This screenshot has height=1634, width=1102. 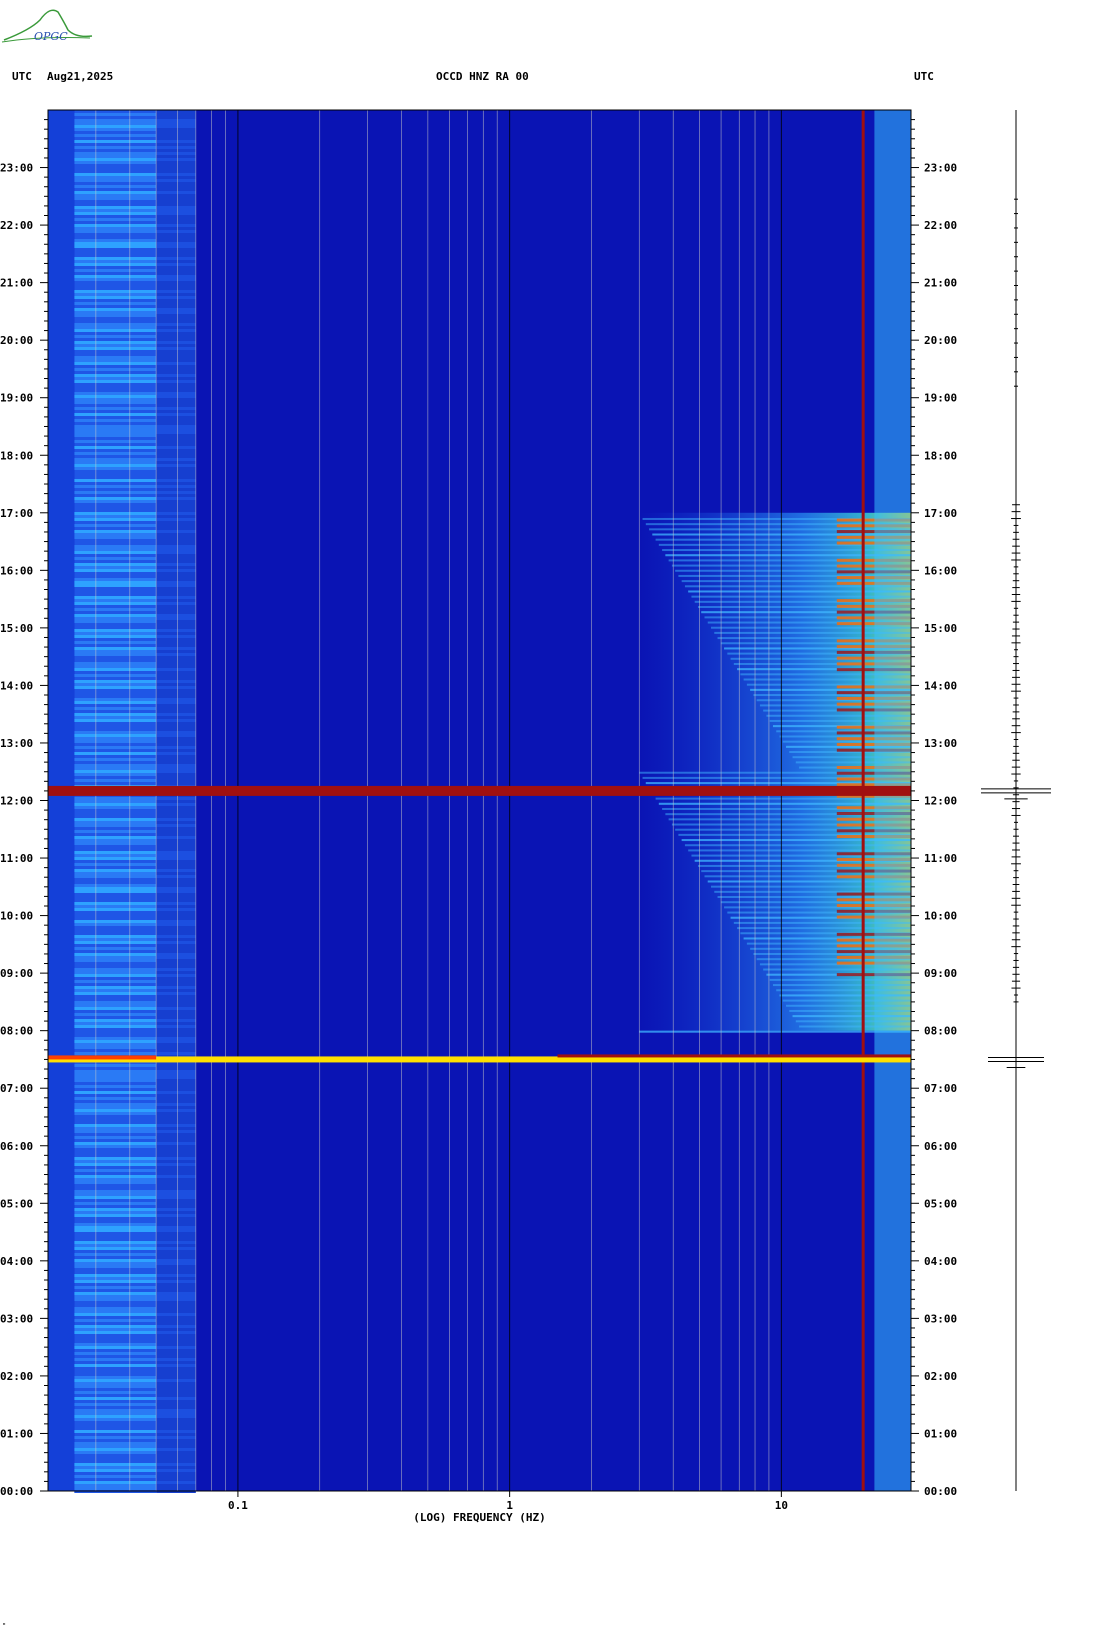 What do you see at coordinates (16, 1318) in the screenshot?
I see `y-tick-label-left: 03:00` at bounding box center [16, 1318].